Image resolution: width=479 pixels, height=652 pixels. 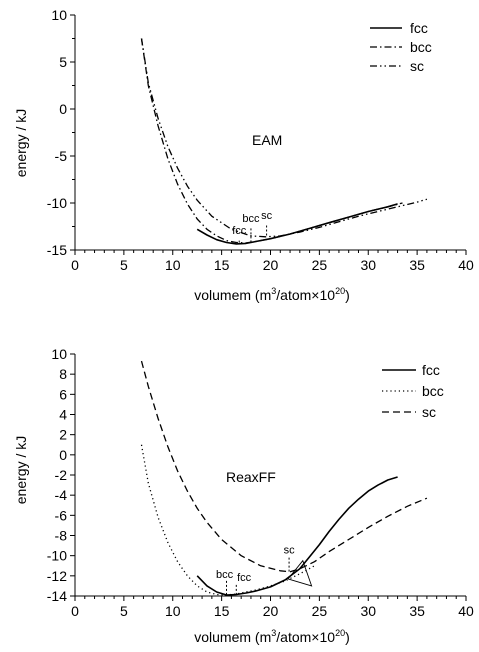 What do you see at coordinates (300, 573) in the screenshot?
I see `triangle-mark` at bounding box center [300, 573].